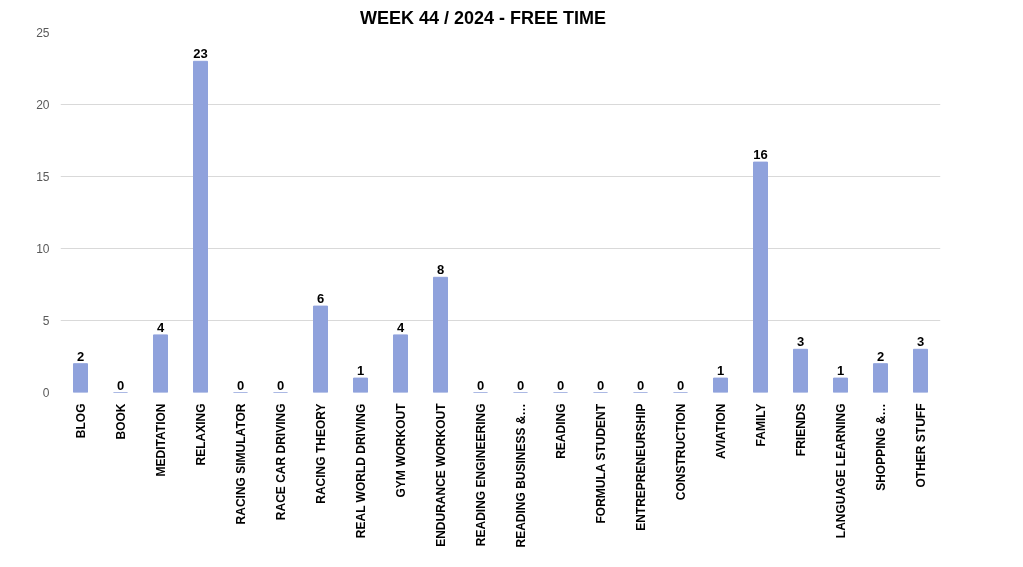 The height and width of the screenshot is (567, 1023). Describe the element at coordinates (46, 393) in the screenshot. I see `y-tick-label: 0` at that location.